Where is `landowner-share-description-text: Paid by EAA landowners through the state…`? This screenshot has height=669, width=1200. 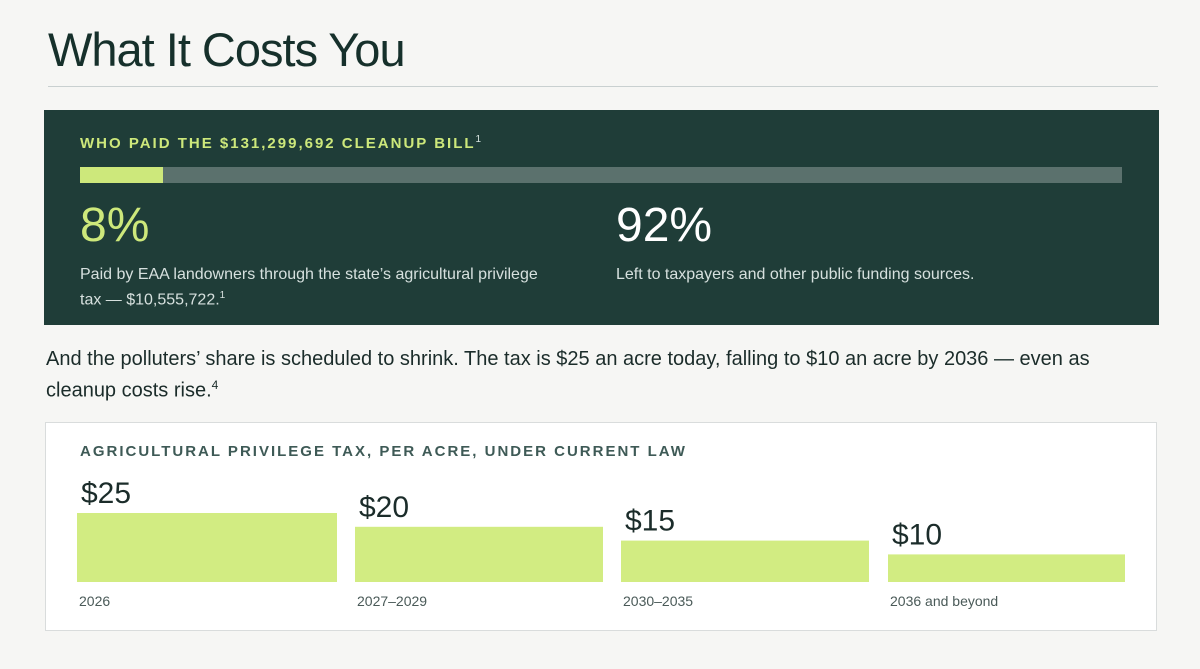 landowner-share-description-text: Paid by EAA landowners through the state… is located at coordinates (309, 287).